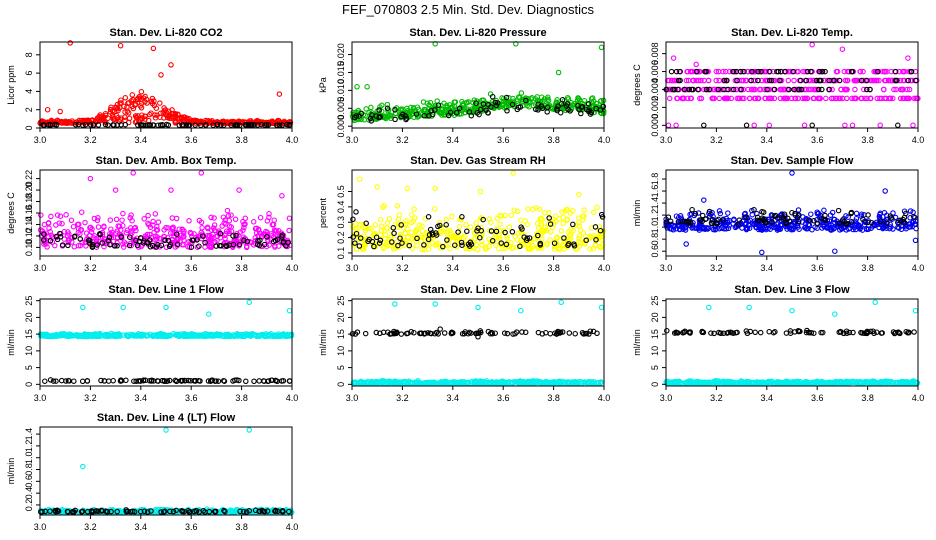 This screenshot has width=936, height=540. I want to click on y-tick-label: 0.5, so click(341, 191).